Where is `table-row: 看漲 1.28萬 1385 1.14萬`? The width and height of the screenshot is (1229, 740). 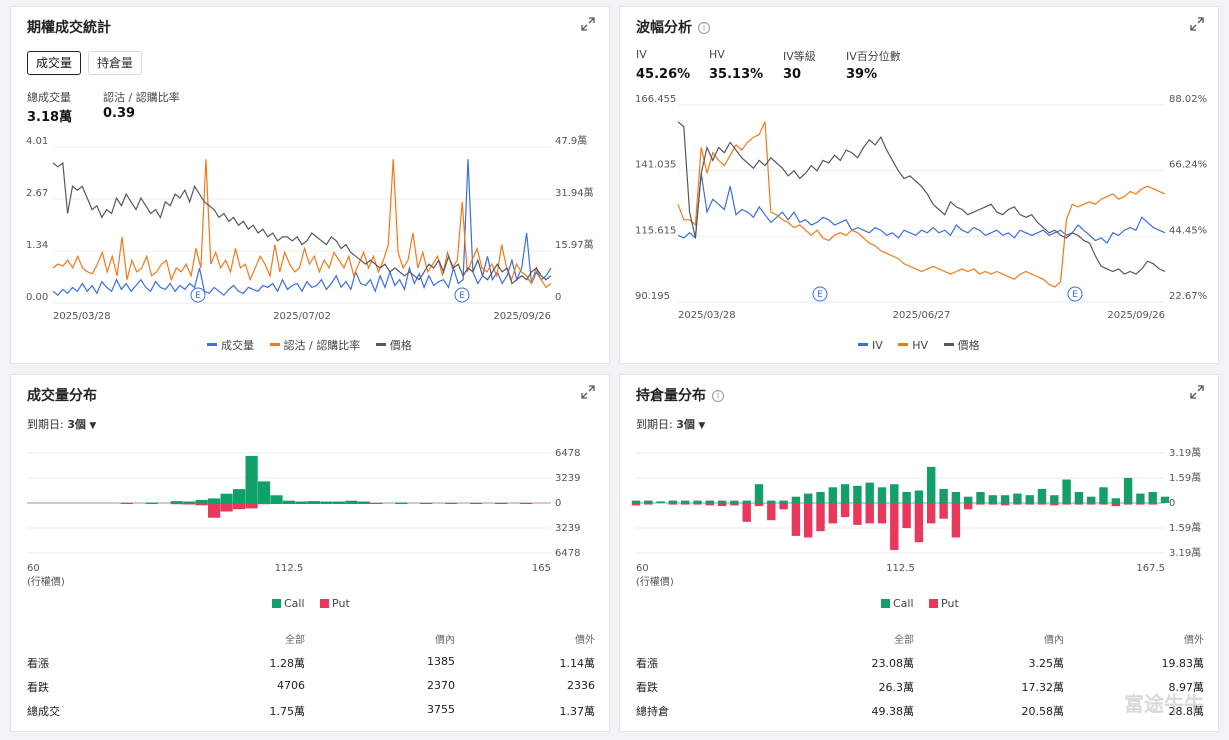
table-row: 看漲 1.28萬 1385 1.14萬 is located at coordinates (311, 662).